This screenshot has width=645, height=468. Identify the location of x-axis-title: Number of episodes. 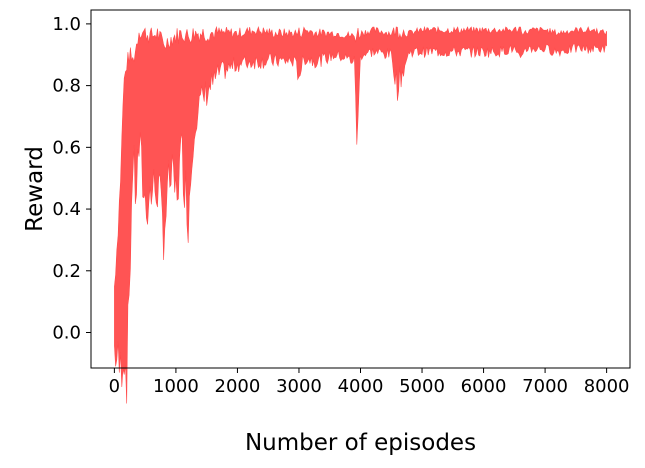
(360, 443).